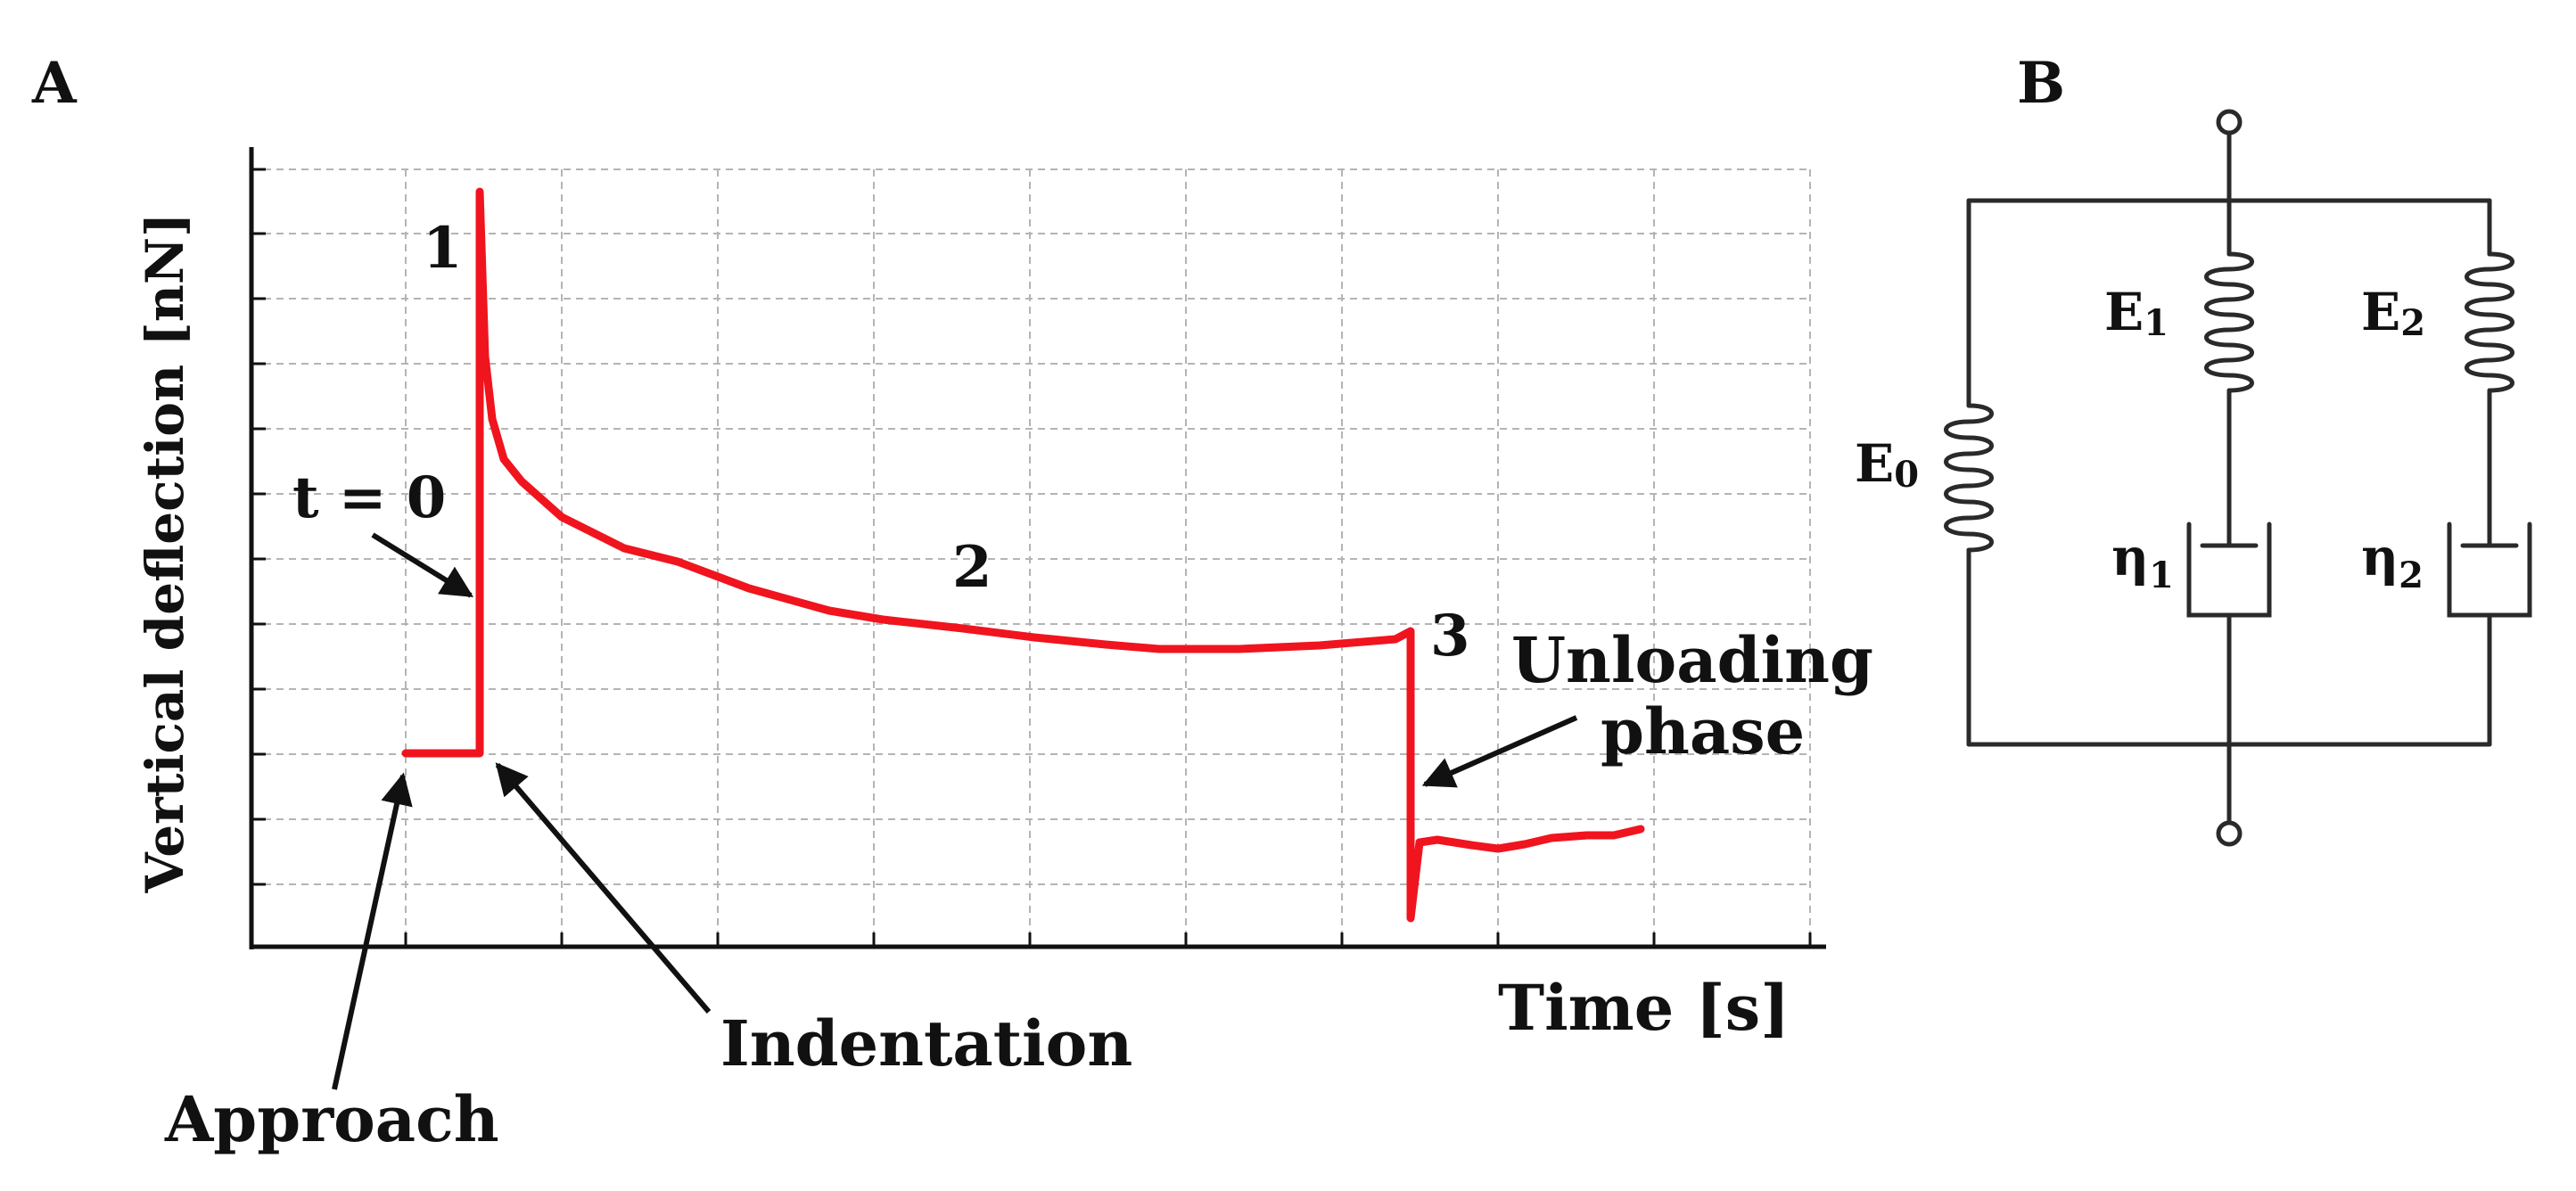 Image resolution: width=2576 pixels, height=1191 pixels. What do you see at coordinates (2238, 478) in the screenshot?
I see `circuit` at bounding box center [2238, 478].